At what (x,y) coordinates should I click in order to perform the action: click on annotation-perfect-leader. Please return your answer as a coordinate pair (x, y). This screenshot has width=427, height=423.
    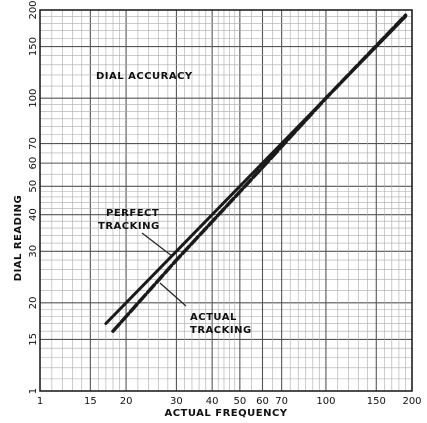
    Looking at the image, I should click on (157, 244).